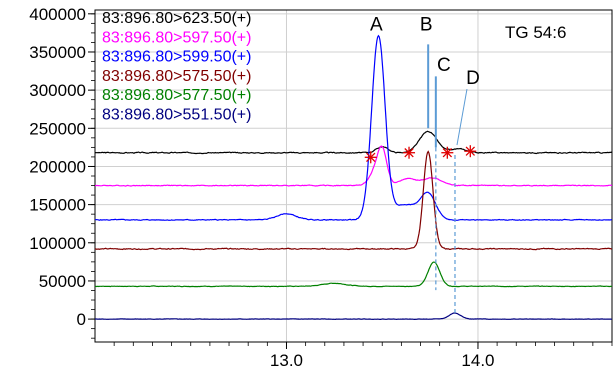  Describe the element at coordinates (57, 205) in the screenshot. I see `y-tick-label: 150000` at that location.